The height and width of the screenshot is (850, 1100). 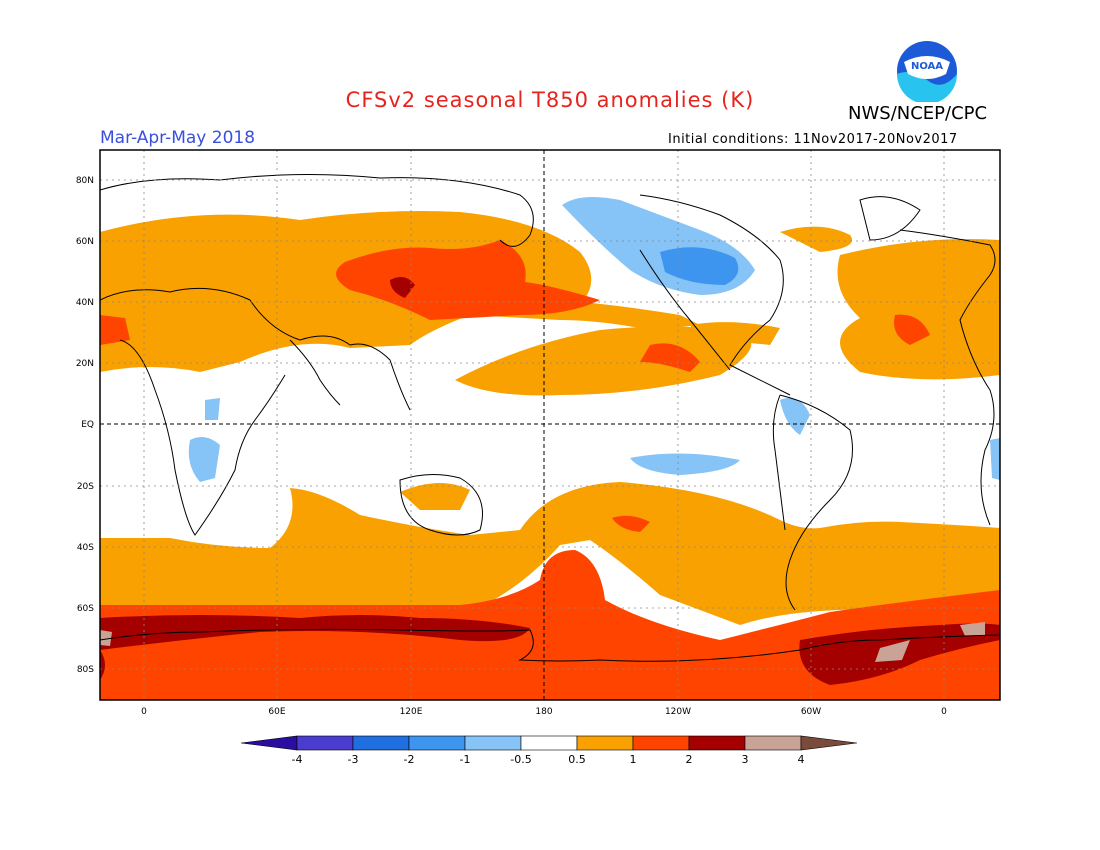 What do you see at coordinates (353, 759) in the screenshot?
I see `colorbar-tick-label: -3` at bounding box center [353, 759].